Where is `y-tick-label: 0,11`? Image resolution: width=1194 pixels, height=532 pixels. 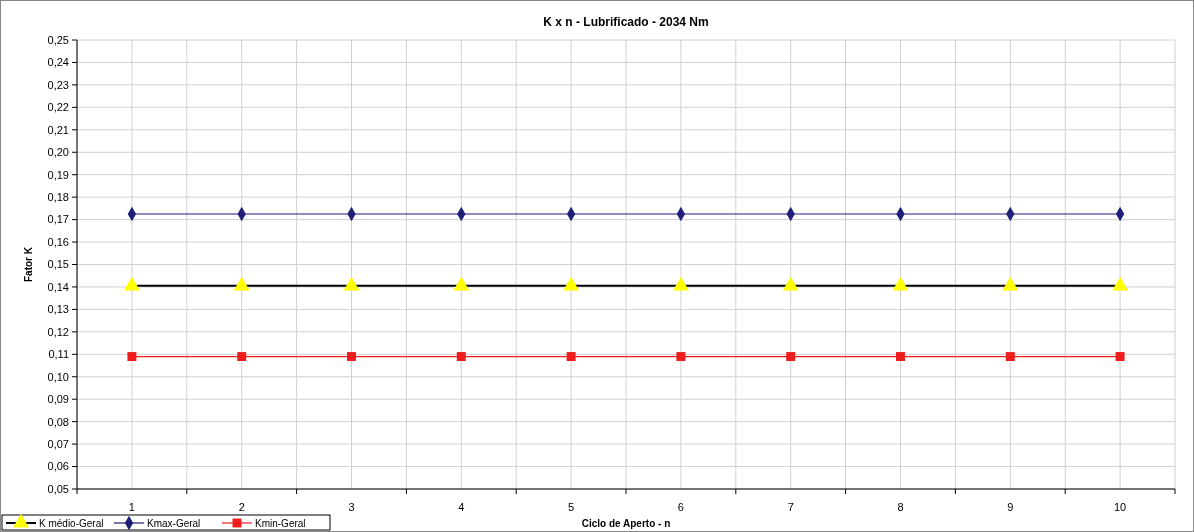
y-tick-label: 0,11 is located at coordinates (58, 354).